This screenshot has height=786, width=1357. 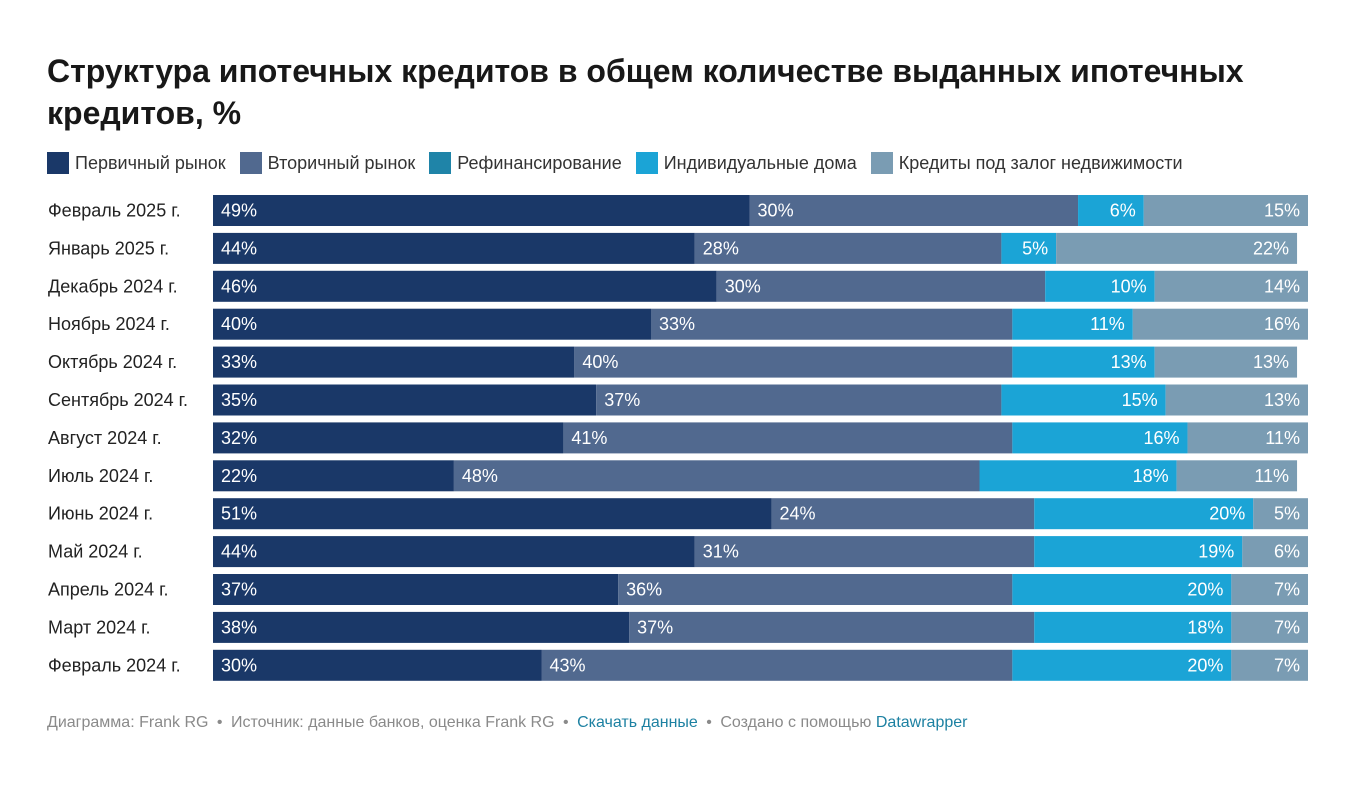 I want to click on footer-created-with: Создано с помощью, so click(x=796, y=722).